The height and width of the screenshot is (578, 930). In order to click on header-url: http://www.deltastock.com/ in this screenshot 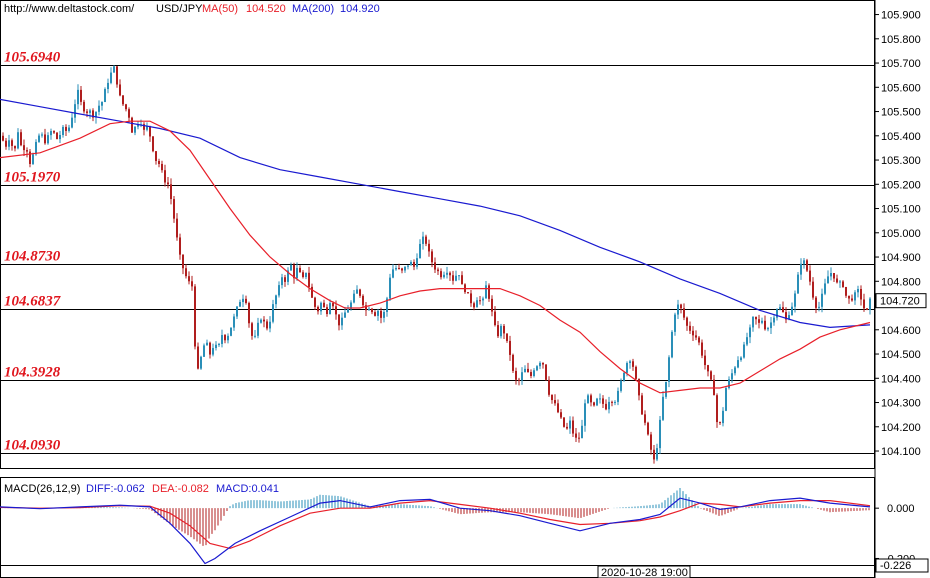, I will do `click(69, 9)`.